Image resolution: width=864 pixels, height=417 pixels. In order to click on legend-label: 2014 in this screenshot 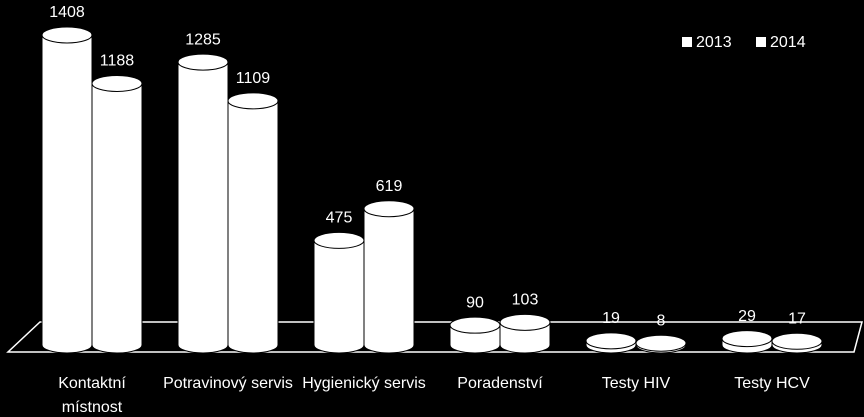, I will do `click(788, 42)`.